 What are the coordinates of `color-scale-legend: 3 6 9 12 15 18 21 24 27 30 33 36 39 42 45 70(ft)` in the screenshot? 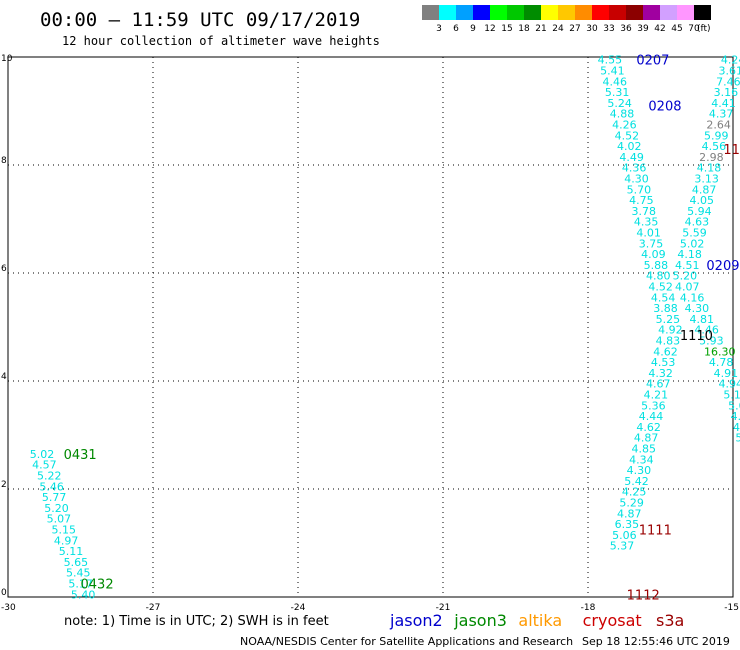 It's located at (566, 19).